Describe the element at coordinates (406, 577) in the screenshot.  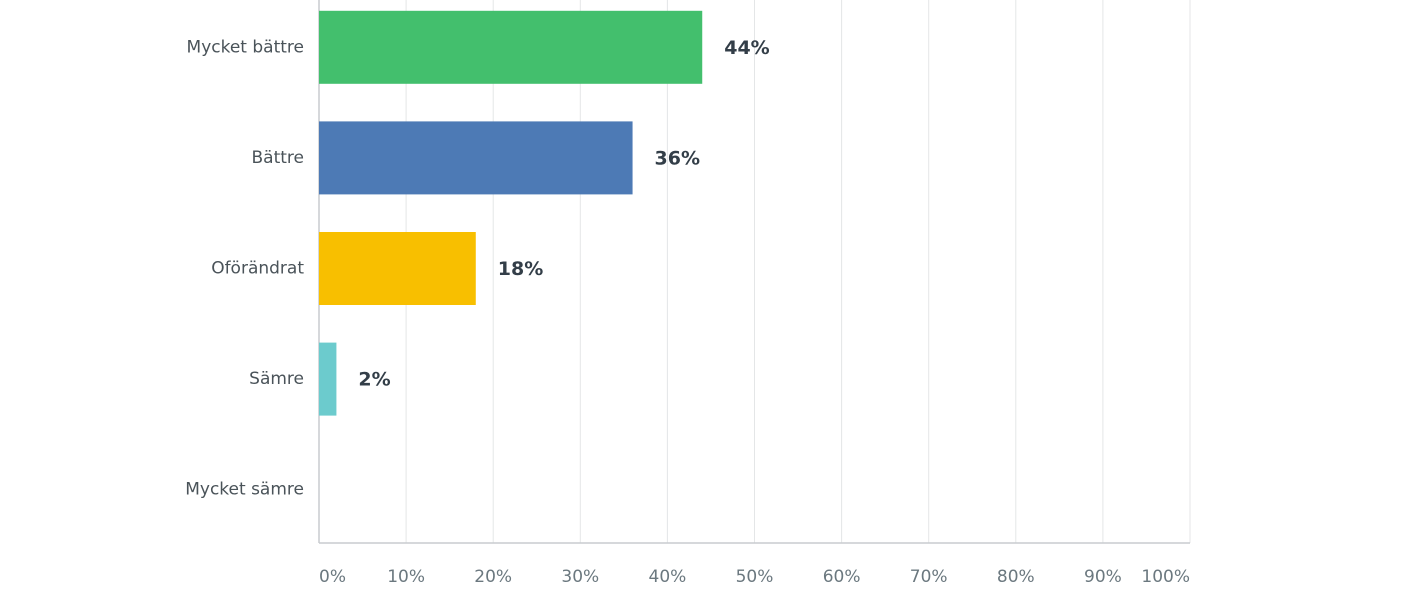
I see `x-tick-label: 10%` at that location.